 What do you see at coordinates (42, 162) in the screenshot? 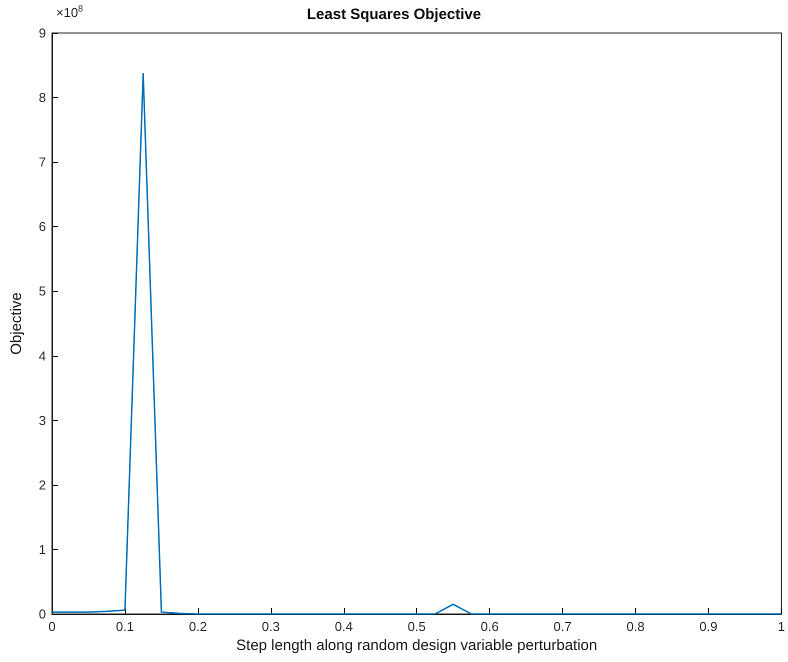
I see `y-tick-label: 7` at bounding box center [42, 162].